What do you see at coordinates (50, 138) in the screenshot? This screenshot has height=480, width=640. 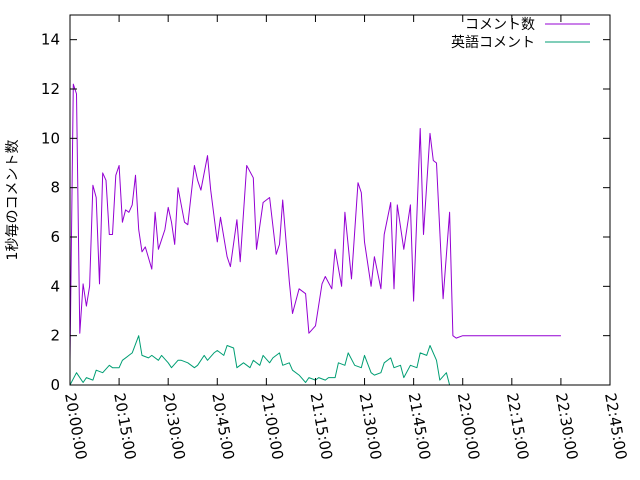 I see `y-tick-label: 10` at bounding box center [50, 138].